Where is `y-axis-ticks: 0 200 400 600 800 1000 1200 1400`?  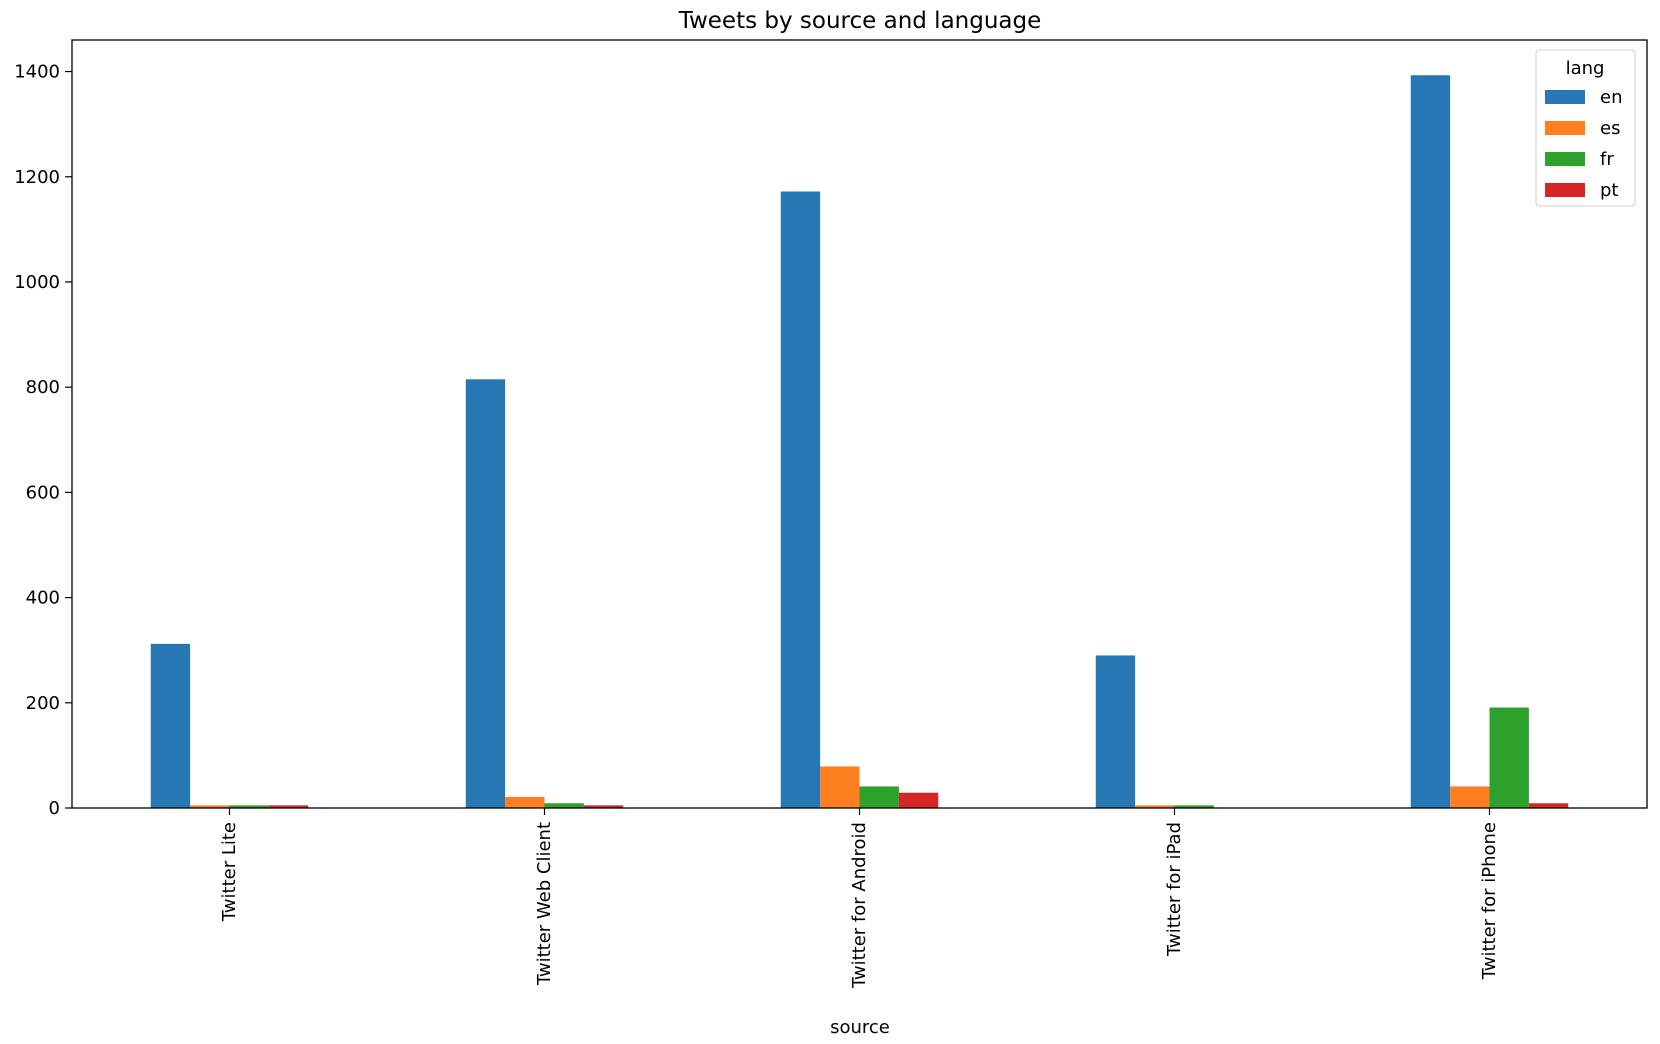
y-axis-ticks: 0 200 400 600 800 1000 1200 1400 is located at coordinates (43, 440).